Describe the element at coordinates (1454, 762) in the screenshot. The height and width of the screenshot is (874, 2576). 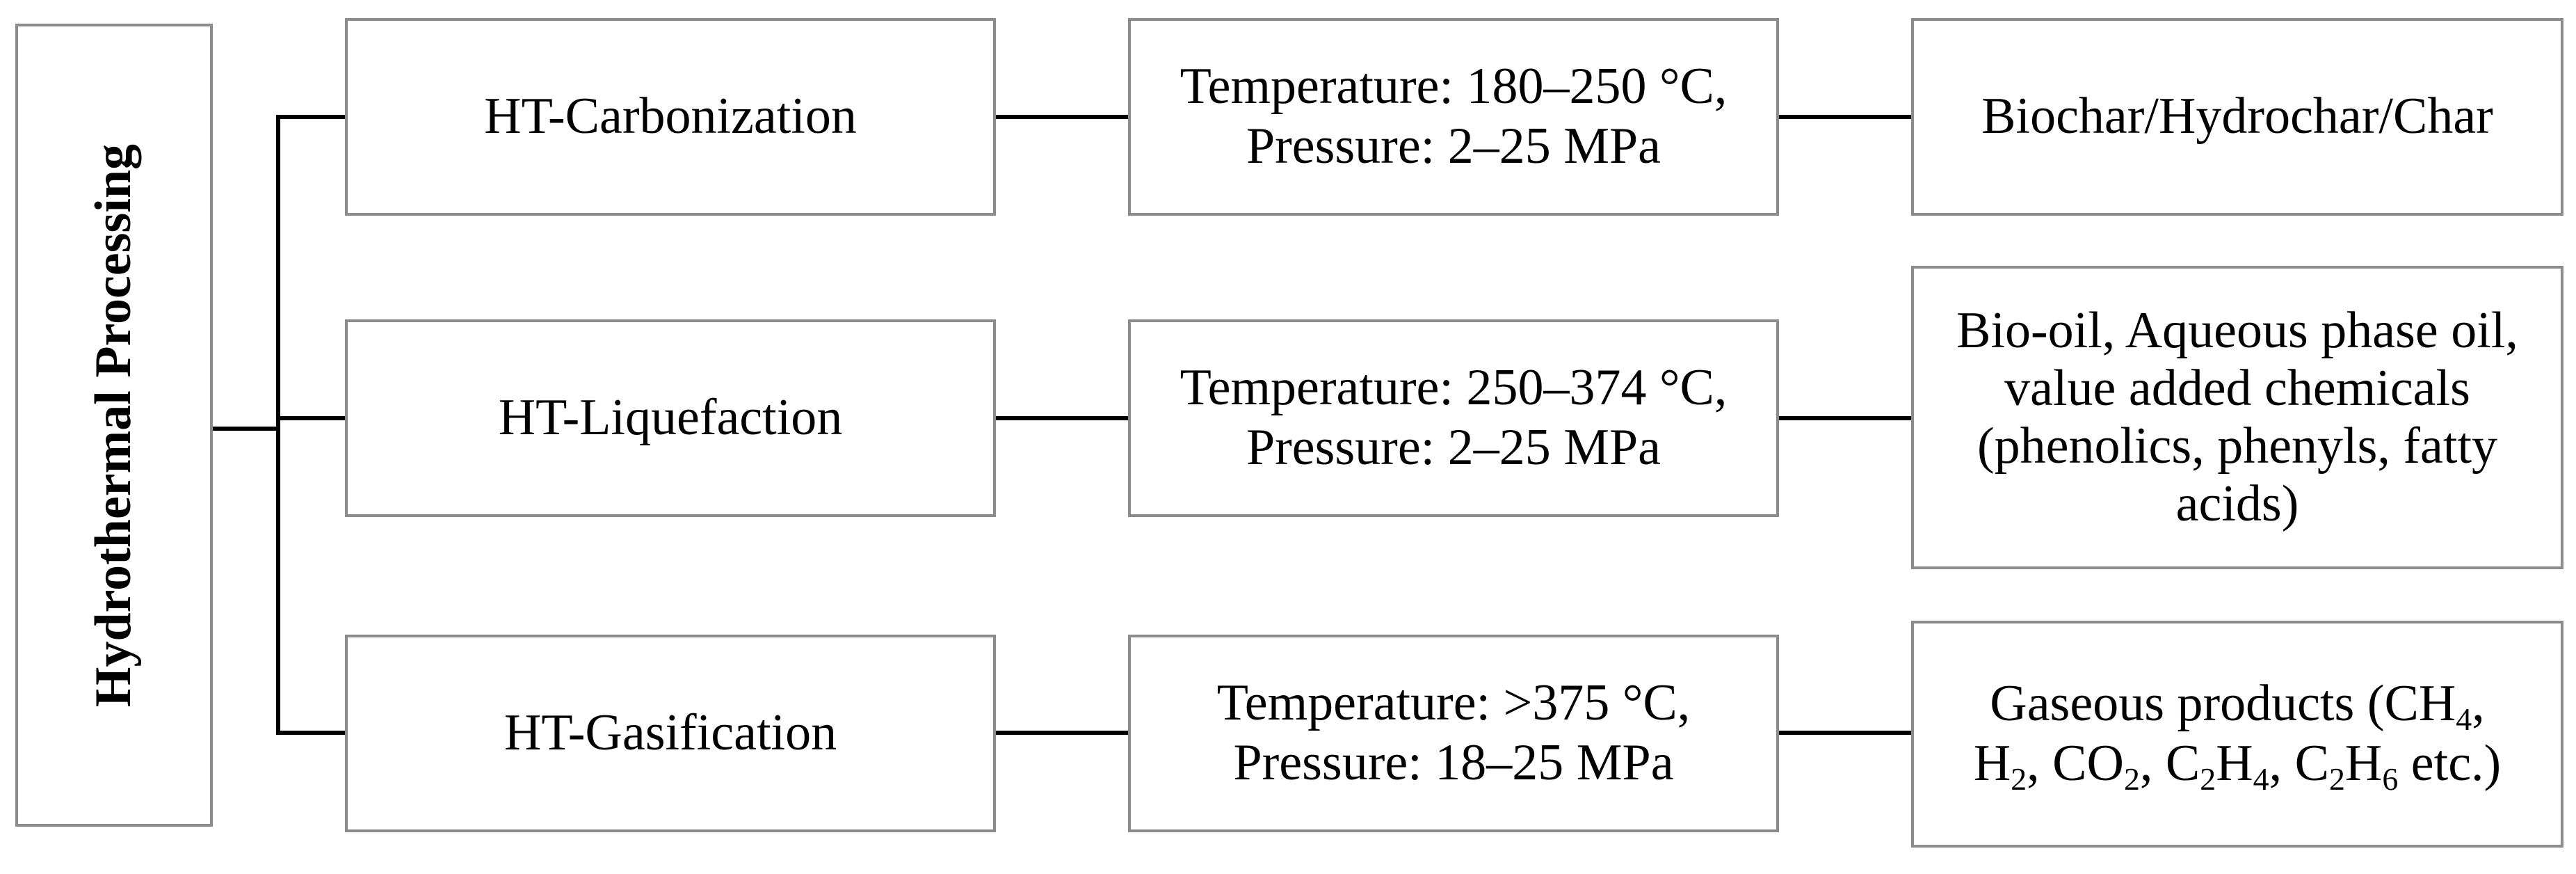
I see `pressure-label: Pressure: 18–25 MPa` at that location.